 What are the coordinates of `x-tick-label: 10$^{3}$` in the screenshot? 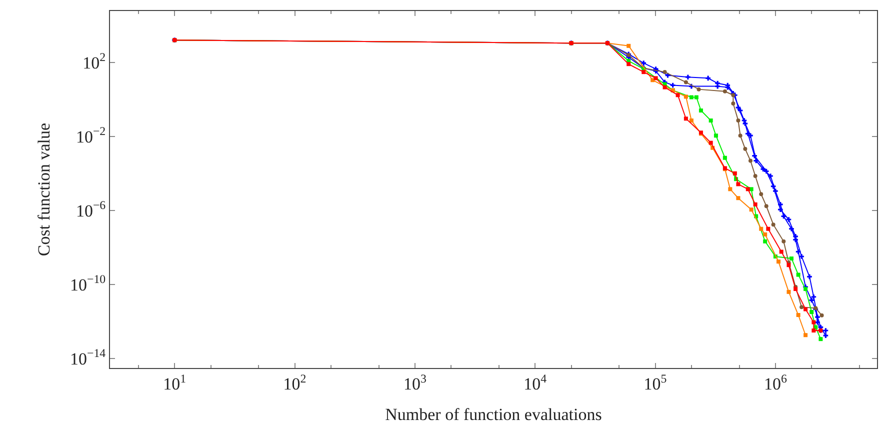 It's located at (414, 382).